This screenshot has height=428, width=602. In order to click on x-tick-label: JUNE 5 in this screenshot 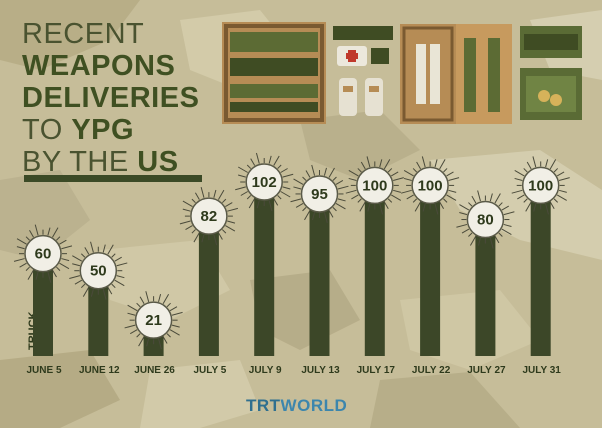, I will do `click(43, 370)`.